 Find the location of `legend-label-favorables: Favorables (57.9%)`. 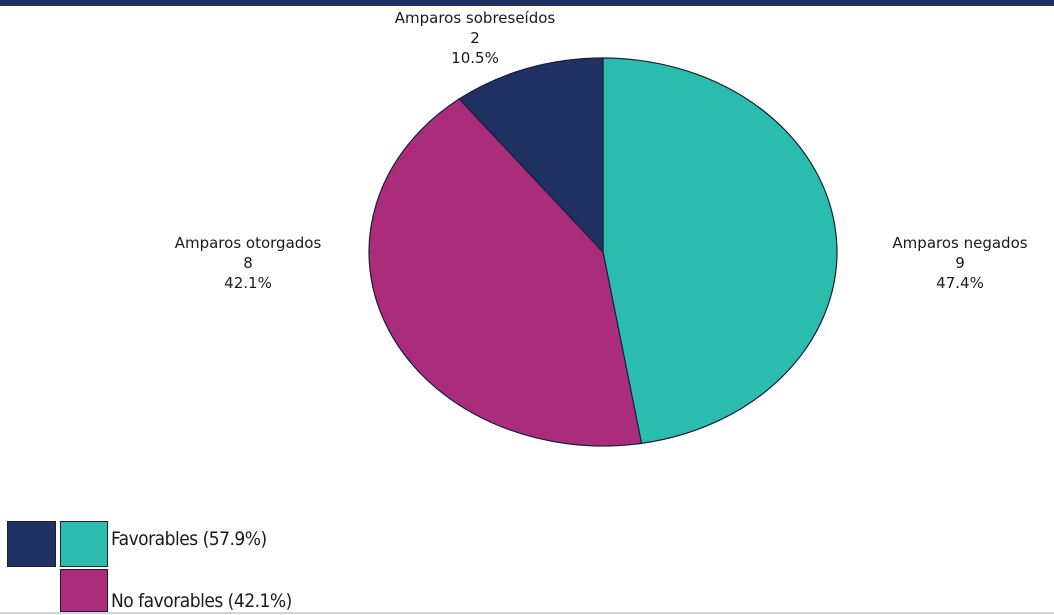

legend-label-favorables: Favorables (57.9%) is located at coordinates (189, 539).